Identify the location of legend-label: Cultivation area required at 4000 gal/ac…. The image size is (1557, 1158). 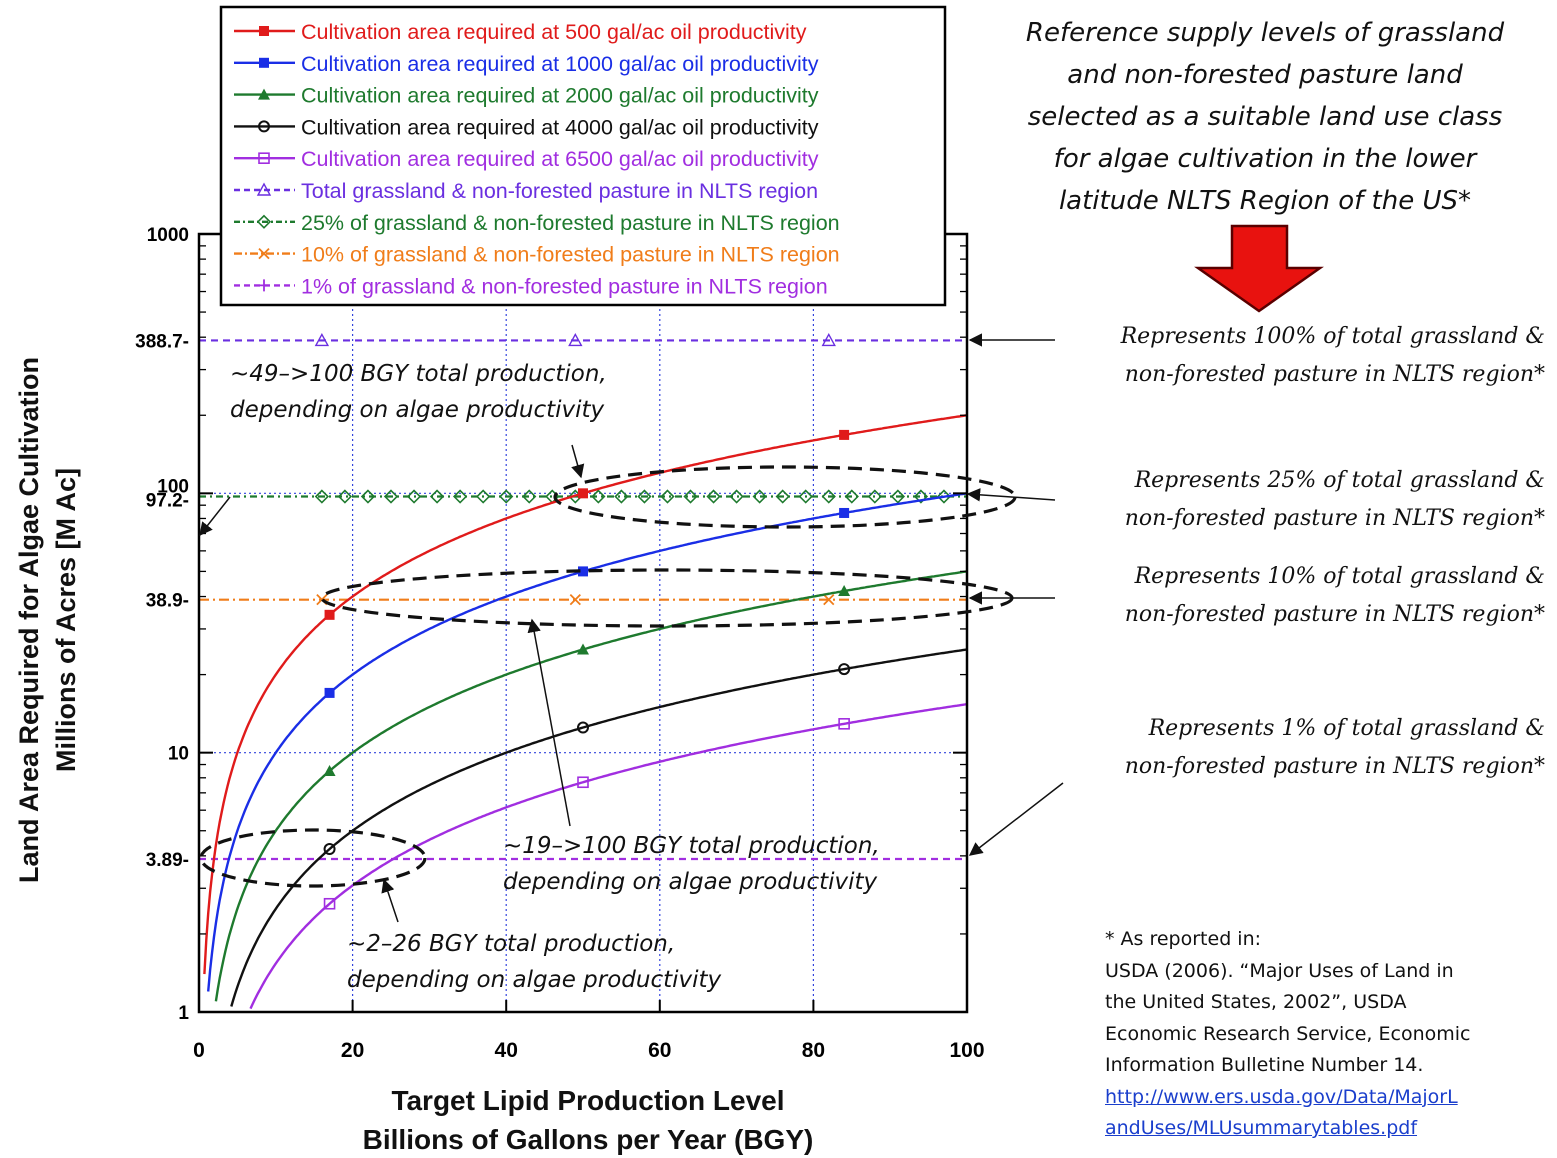
(560, 127).